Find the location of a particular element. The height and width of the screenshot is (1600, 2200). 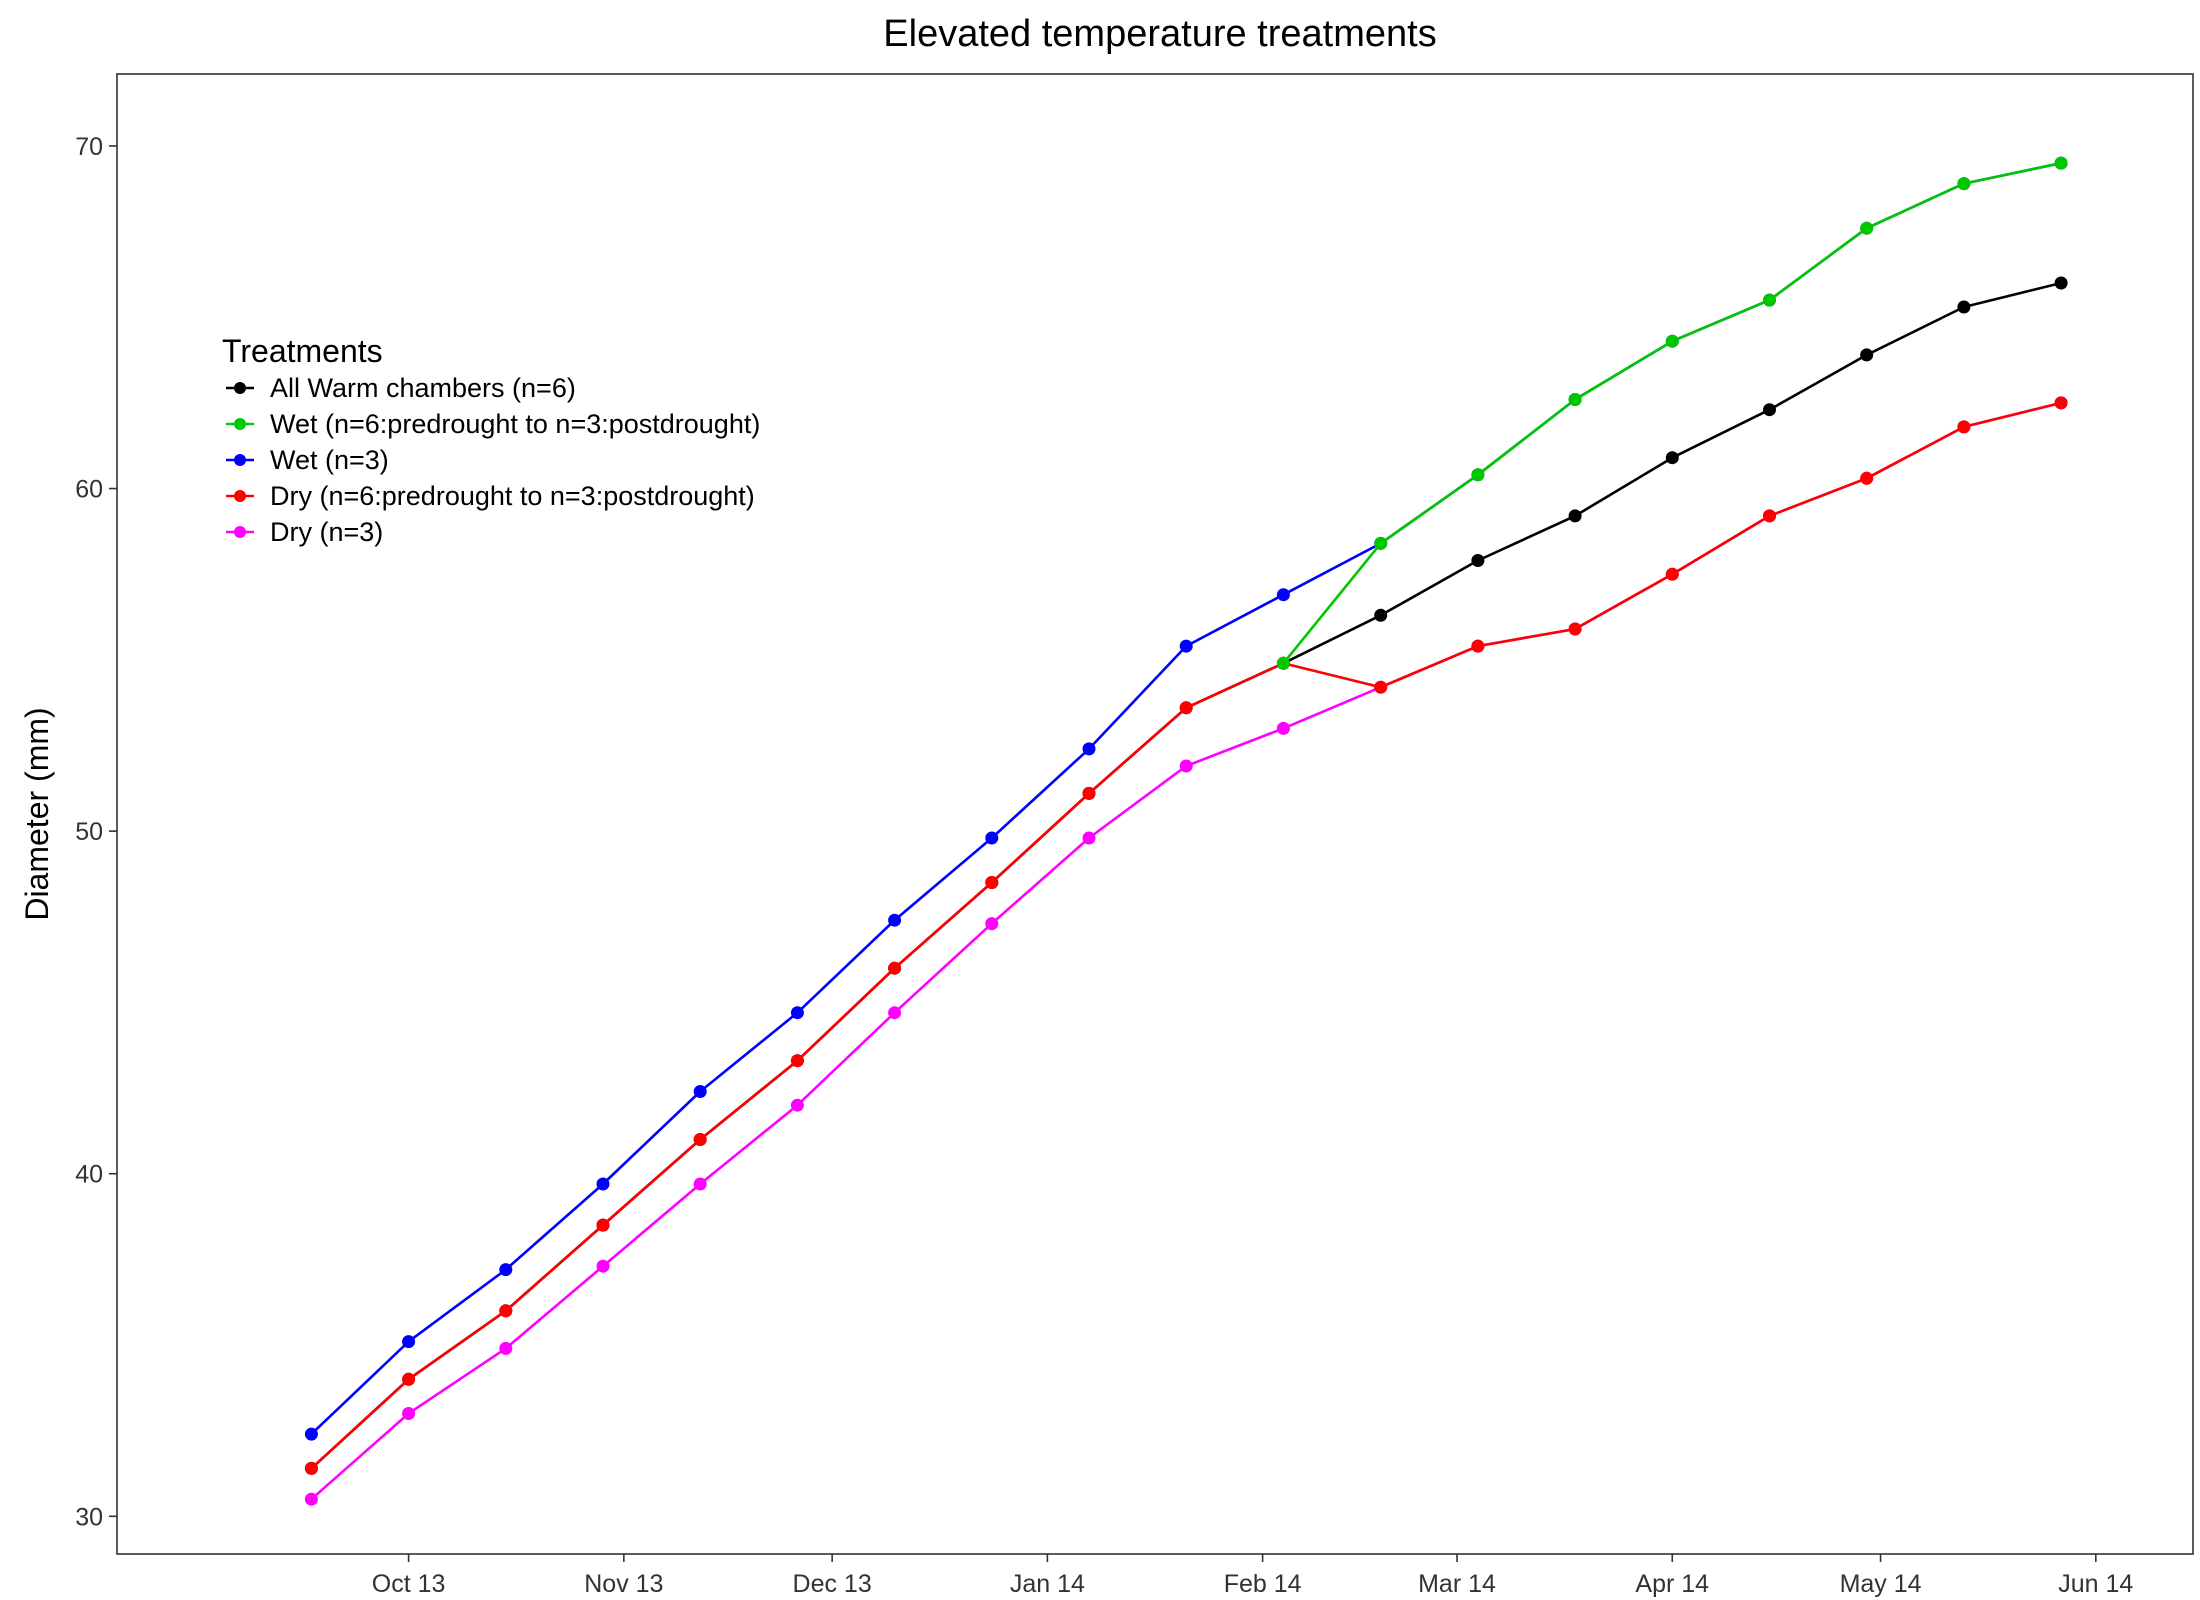

y-axis-title: Diameter (mm) is located at coordinates (37, 813).